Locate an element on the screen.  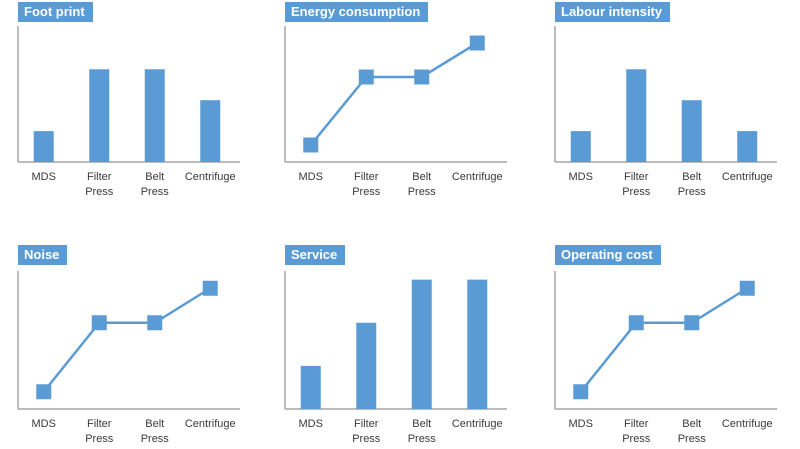
chart-panel: Service MDS Filter Press Belt Press Centrifuge is located at coordinates (400, 347).